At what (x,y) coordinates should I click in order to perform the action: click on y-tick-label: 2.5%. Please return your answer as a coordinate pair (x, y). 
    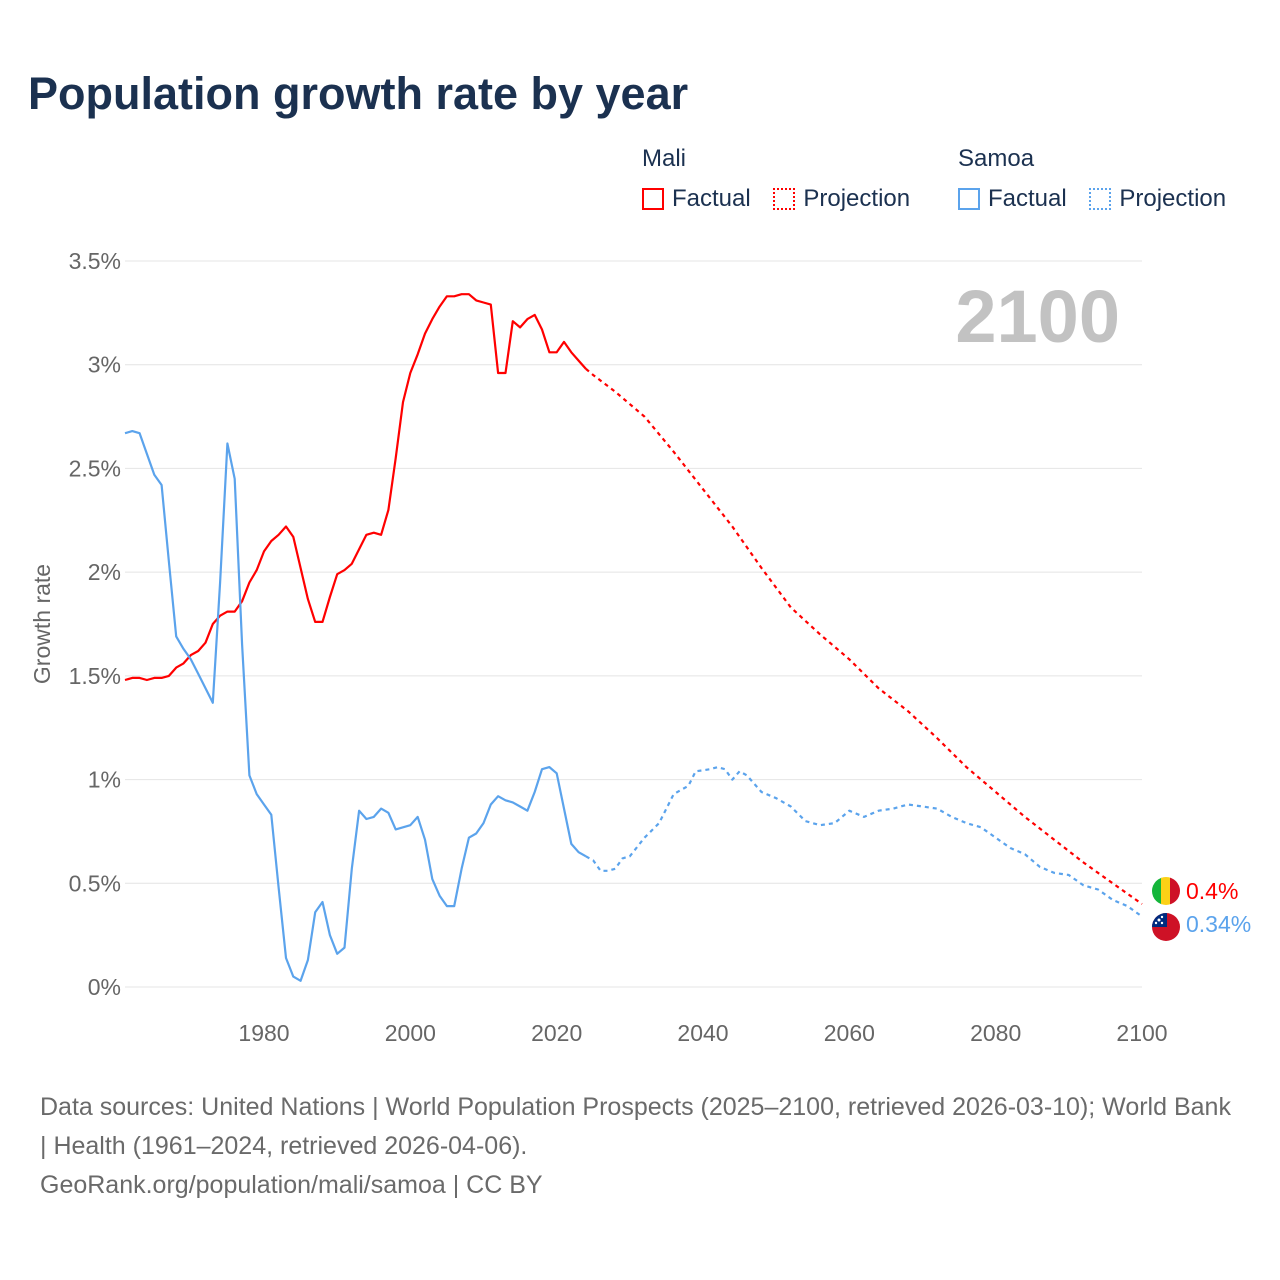
    Looking at the image, I should click on (95, 468).